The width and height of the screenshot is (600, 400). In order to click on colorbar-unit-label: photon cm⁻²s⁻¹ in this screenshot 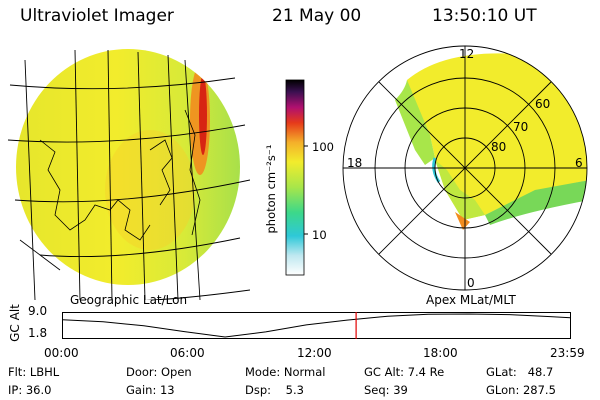, I will do `click(271, 189)`.